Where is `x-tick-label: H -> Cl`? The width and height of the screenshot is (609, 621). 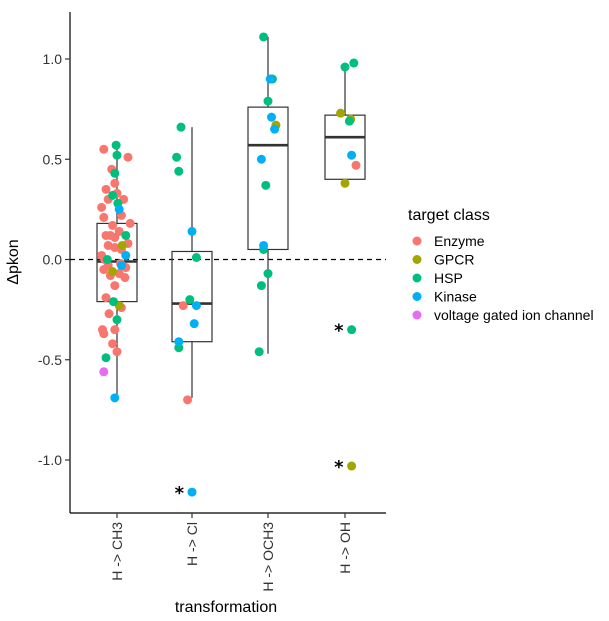 x-tick-label: H -> Cl is located at coordinates (192, 544).